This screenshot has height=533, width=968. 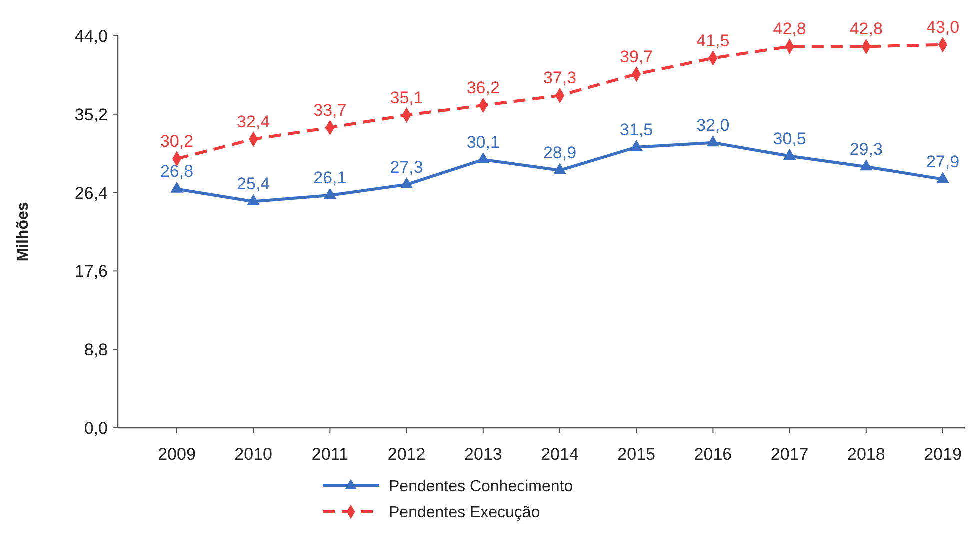 What do you see at coordinates (407, 98) in the screenshot?
I see `data-label: 35,1` at bounding box center [407, 98].